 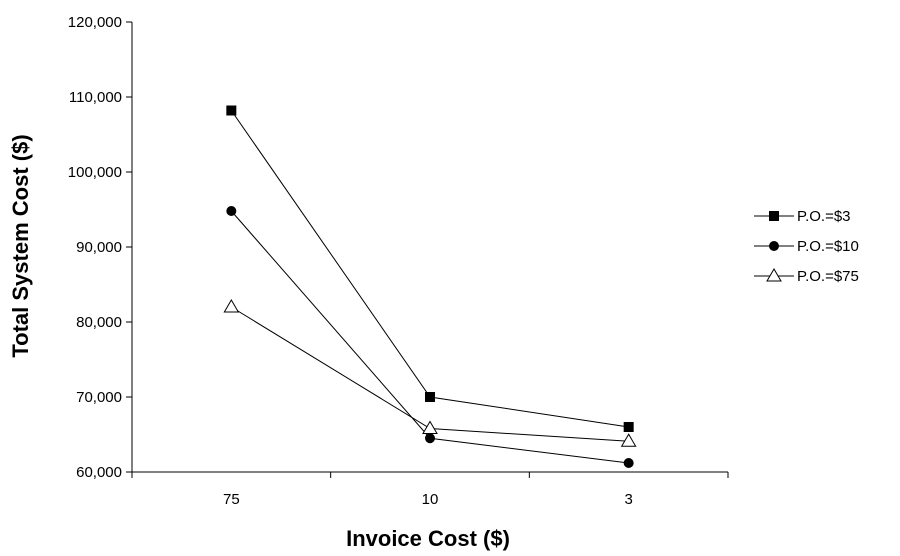 What do you see at coordinates (824, 216) in the screenshot?
I see `legend-label: P.O.=$3` at bounding box center [824, 216].